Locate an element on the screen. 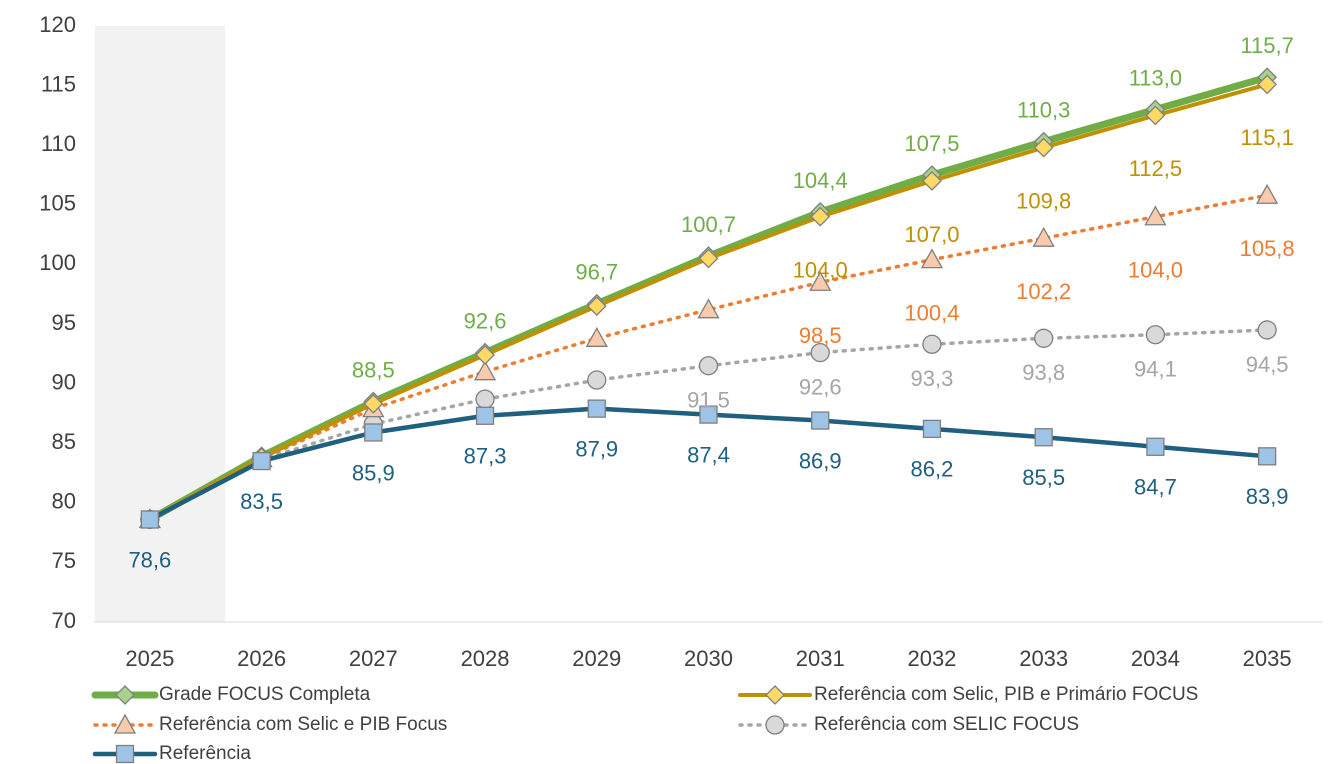 The height and width of the screenshot is (764, 1330). data-label: 94,5 is located at coordinates (1267, 364).